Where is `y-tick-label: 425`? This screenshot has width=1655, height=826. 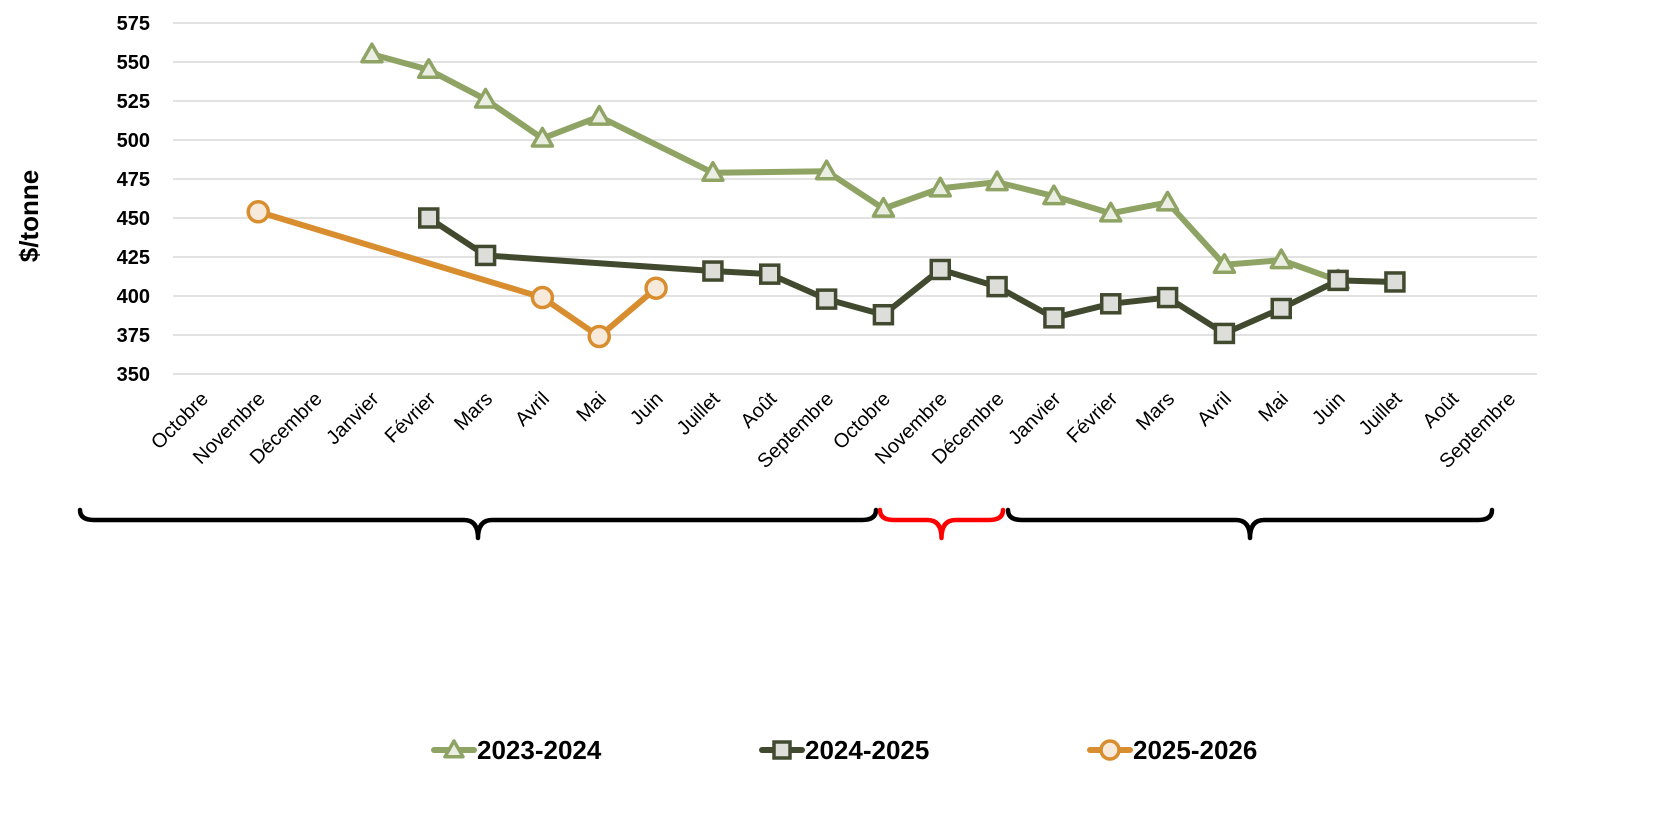 y-tick-label: 425 is located at coordinates (133, 258).